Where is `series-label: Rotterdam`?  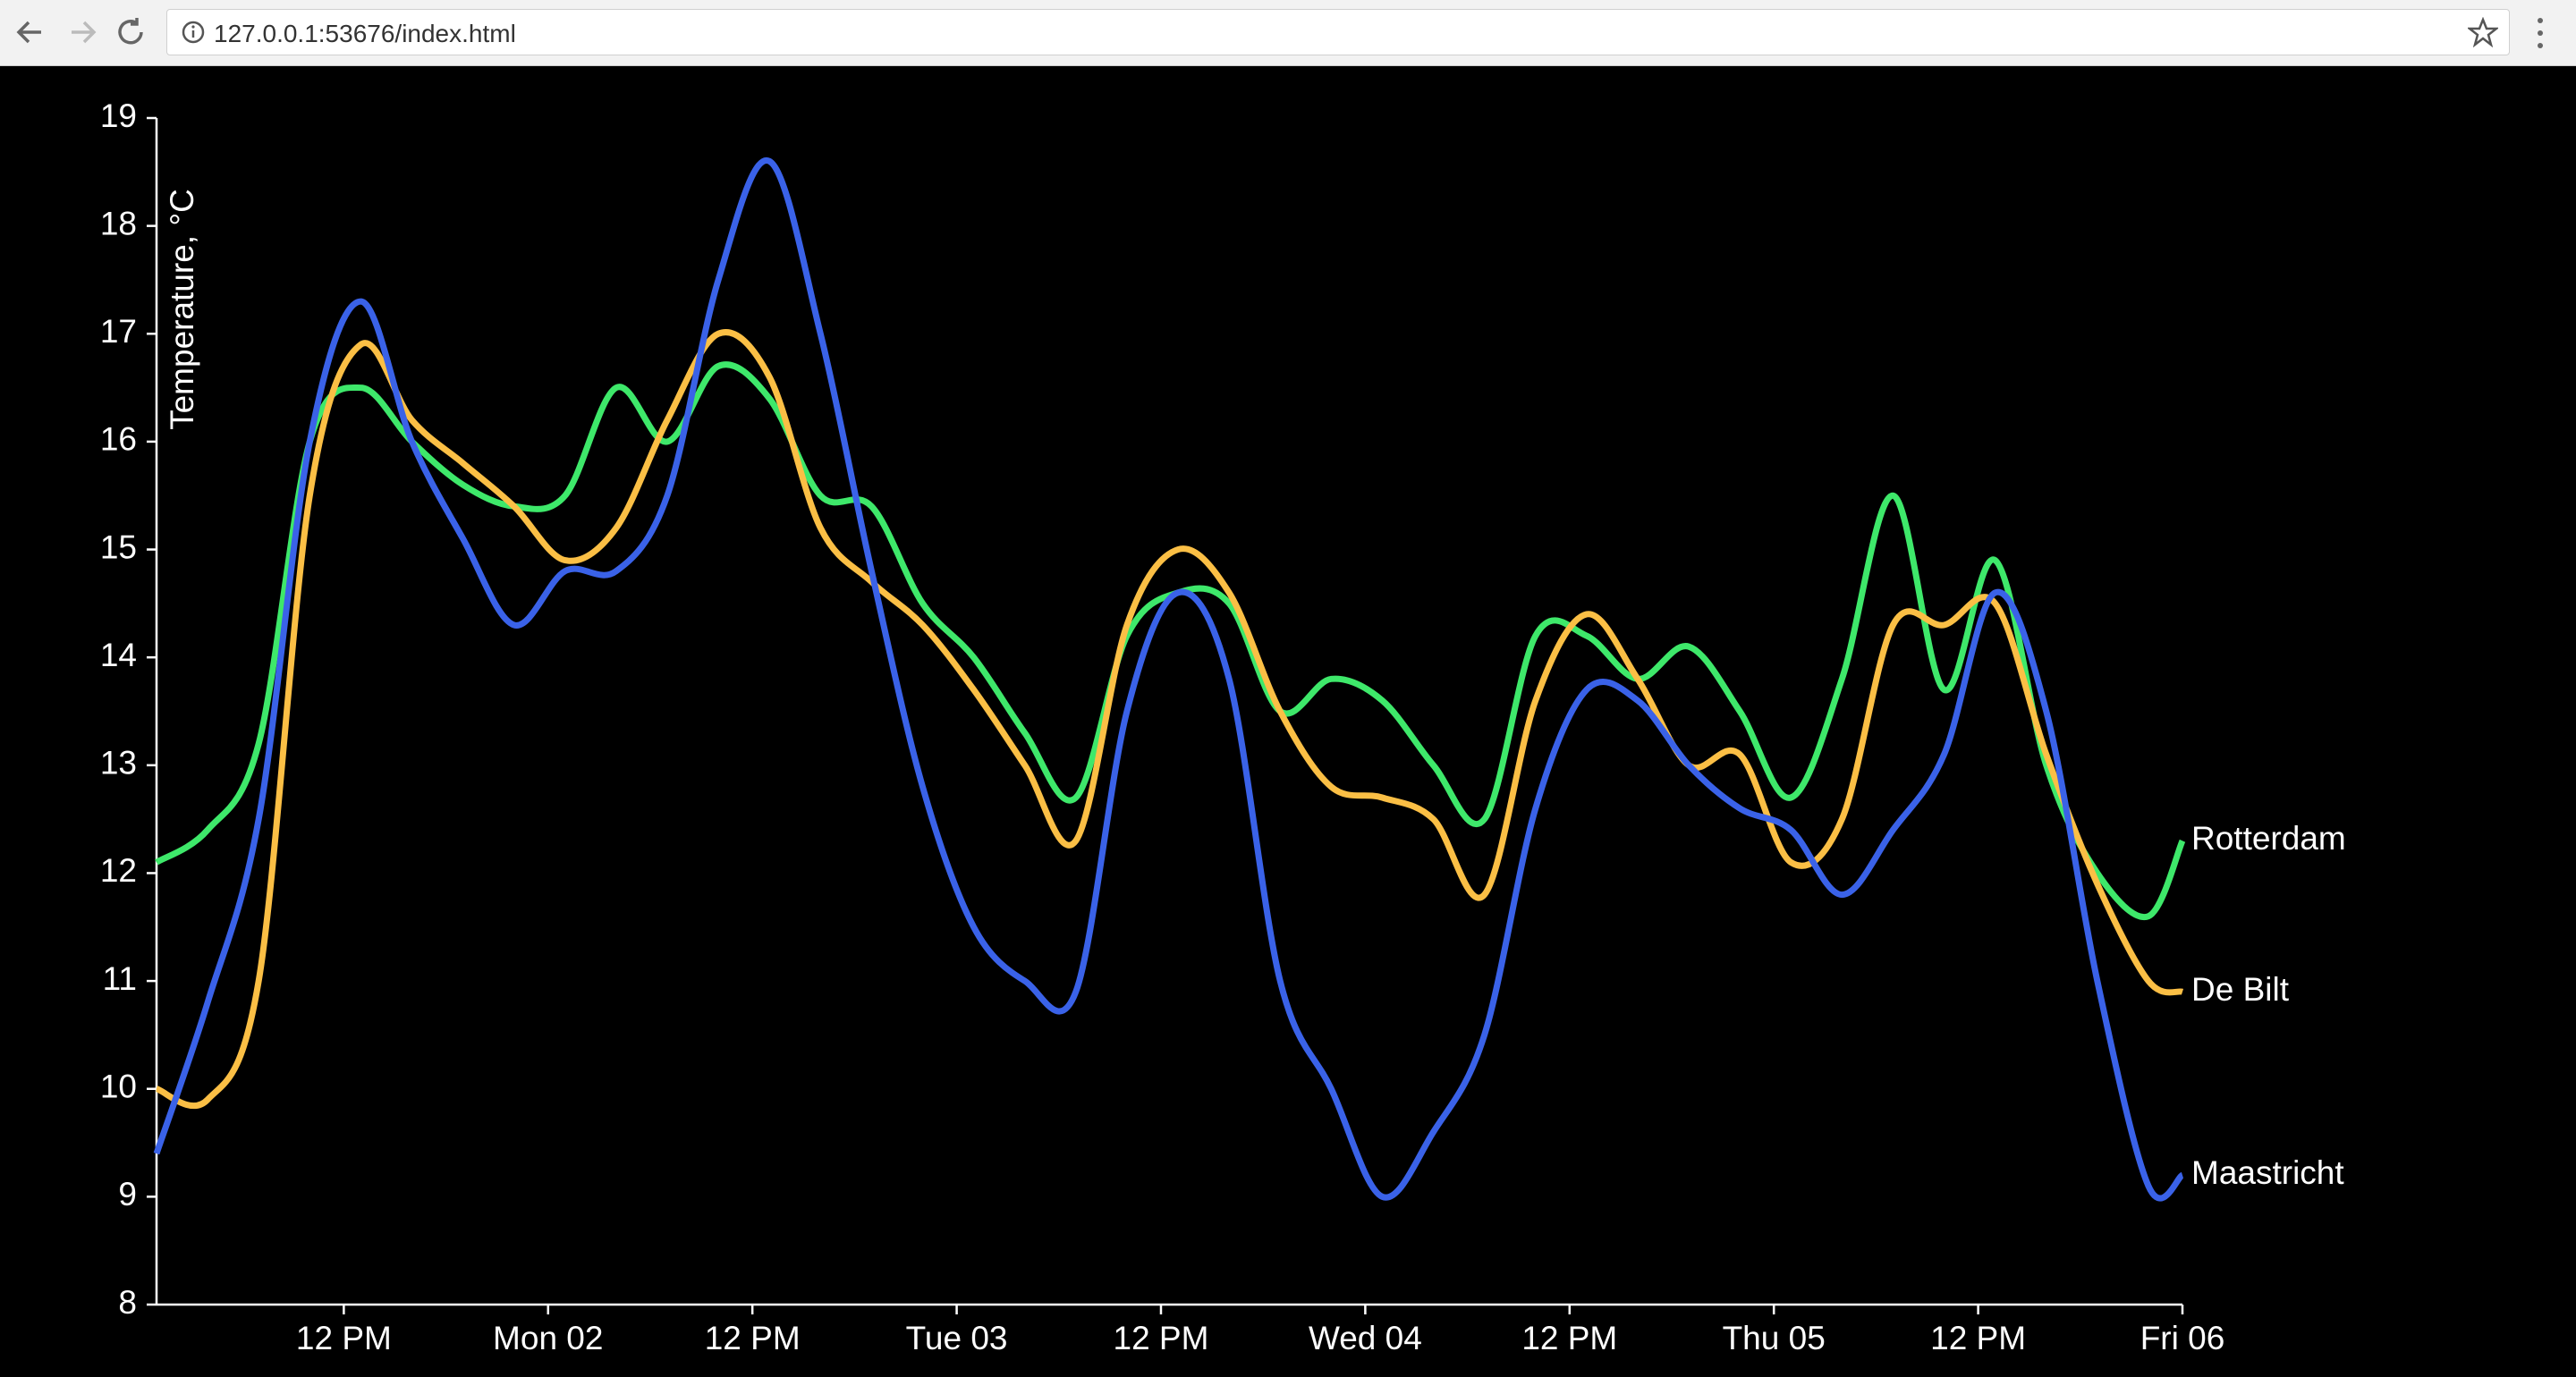 series-label: Rotterdam is located at coordinates (2268, 838).